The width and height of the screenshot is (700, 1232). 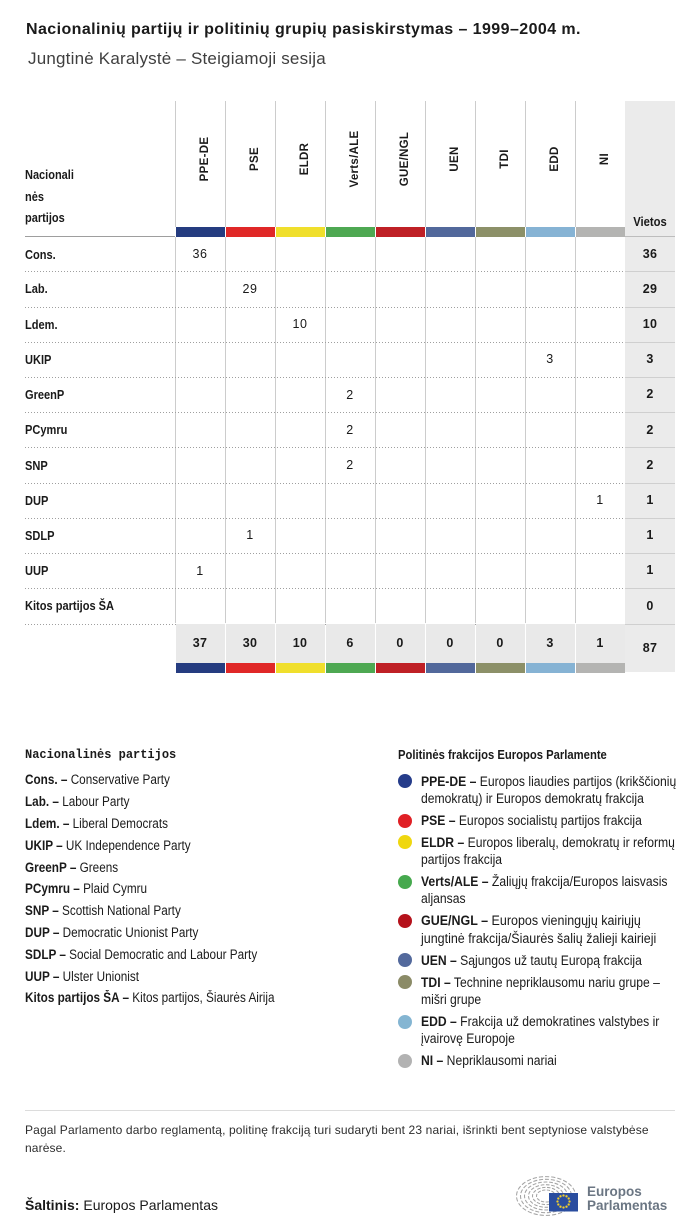 What do you see at coordinates (614, 1191) in the screenshot?
I see `svg-text: Europos` at bounding box center [614, 1191].